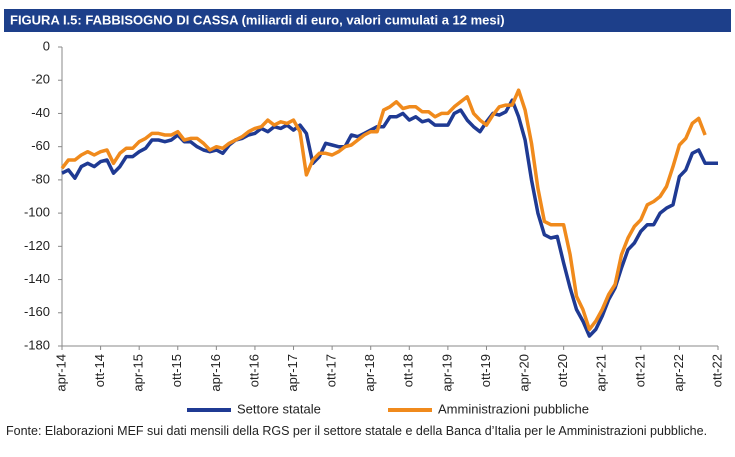 This screenshot has height=457, width=735. What do you see at coordinates (253, 370) in the screenshot?
I see `x-tick-label: ott-16` at bounding box center [253, 370].